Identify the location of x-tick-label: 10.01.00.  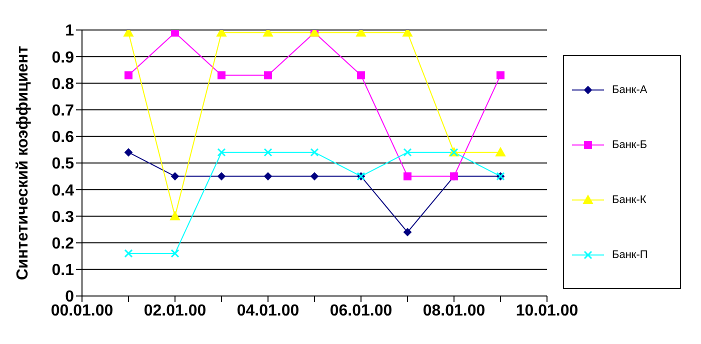
(547, 311).